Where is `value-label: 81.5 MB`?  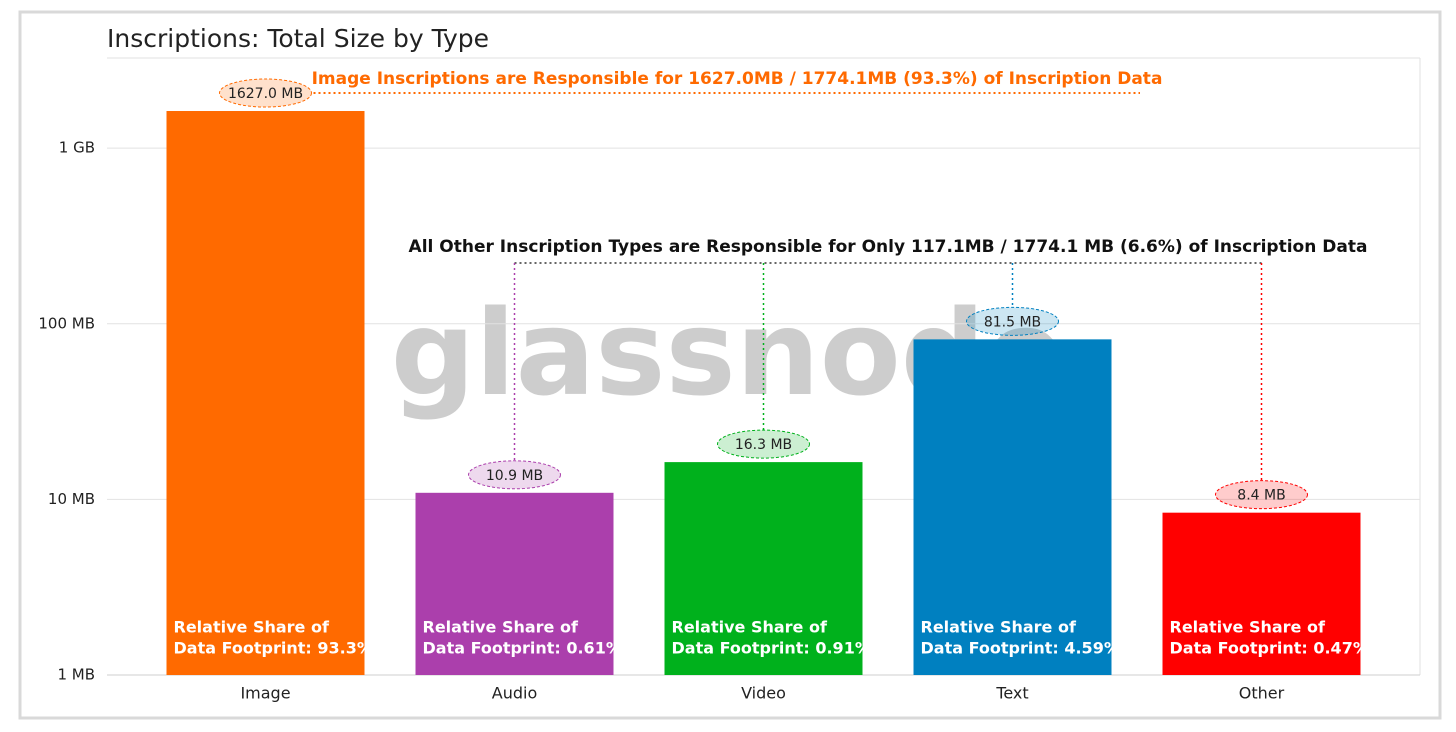 value-label: 81.5 MB is located at coordinates (1012, 322).